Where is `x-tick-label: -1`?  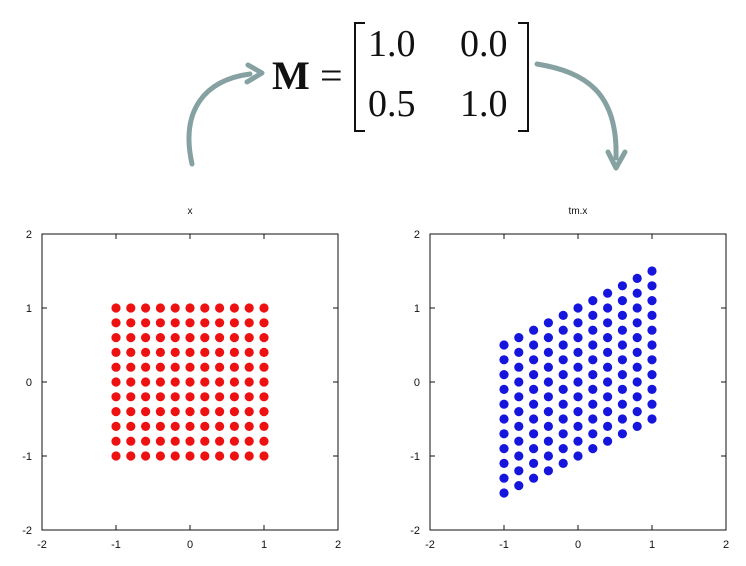 x-tick-label: -1 is located at coordinates (116, 545).